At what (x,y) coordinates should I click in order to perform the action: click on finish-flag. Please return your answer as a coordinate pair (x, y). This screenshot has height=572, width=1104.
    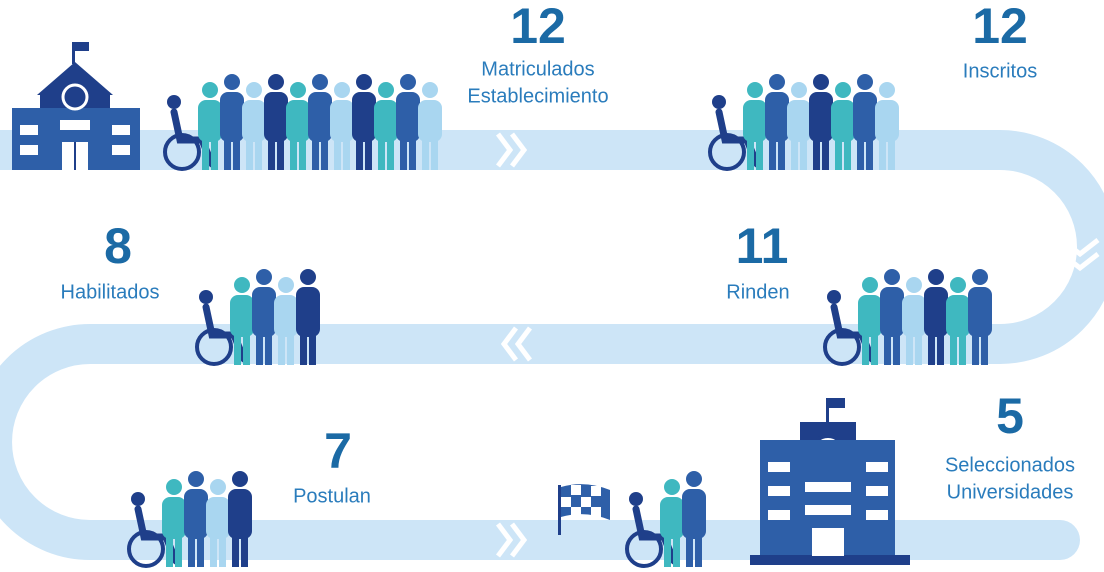
    Looking at the image, I should click on (584, 509).